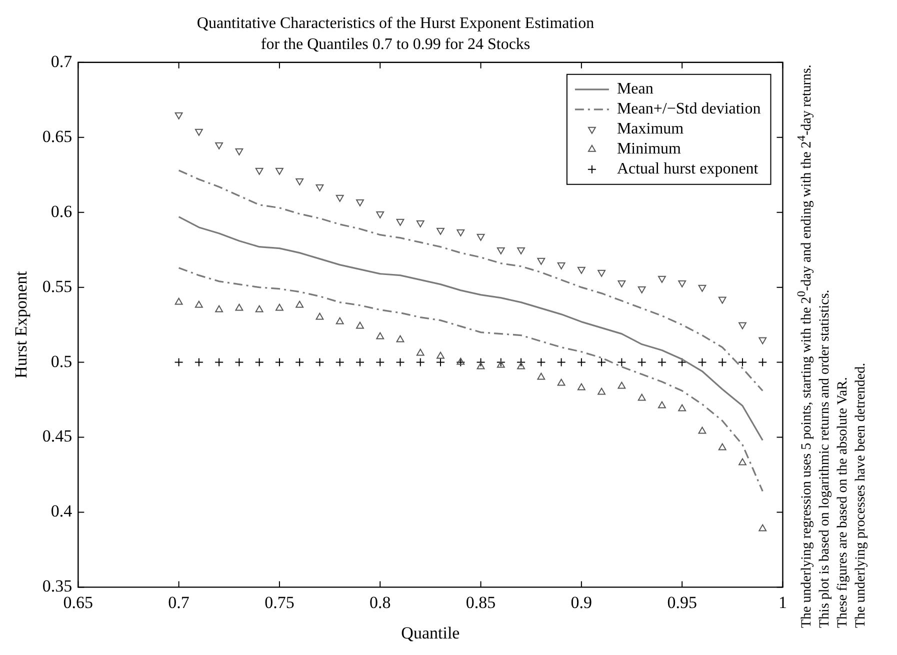 The image size is (897, 655). I want to click on x-tick-label: 0.9, so click(581, 602).